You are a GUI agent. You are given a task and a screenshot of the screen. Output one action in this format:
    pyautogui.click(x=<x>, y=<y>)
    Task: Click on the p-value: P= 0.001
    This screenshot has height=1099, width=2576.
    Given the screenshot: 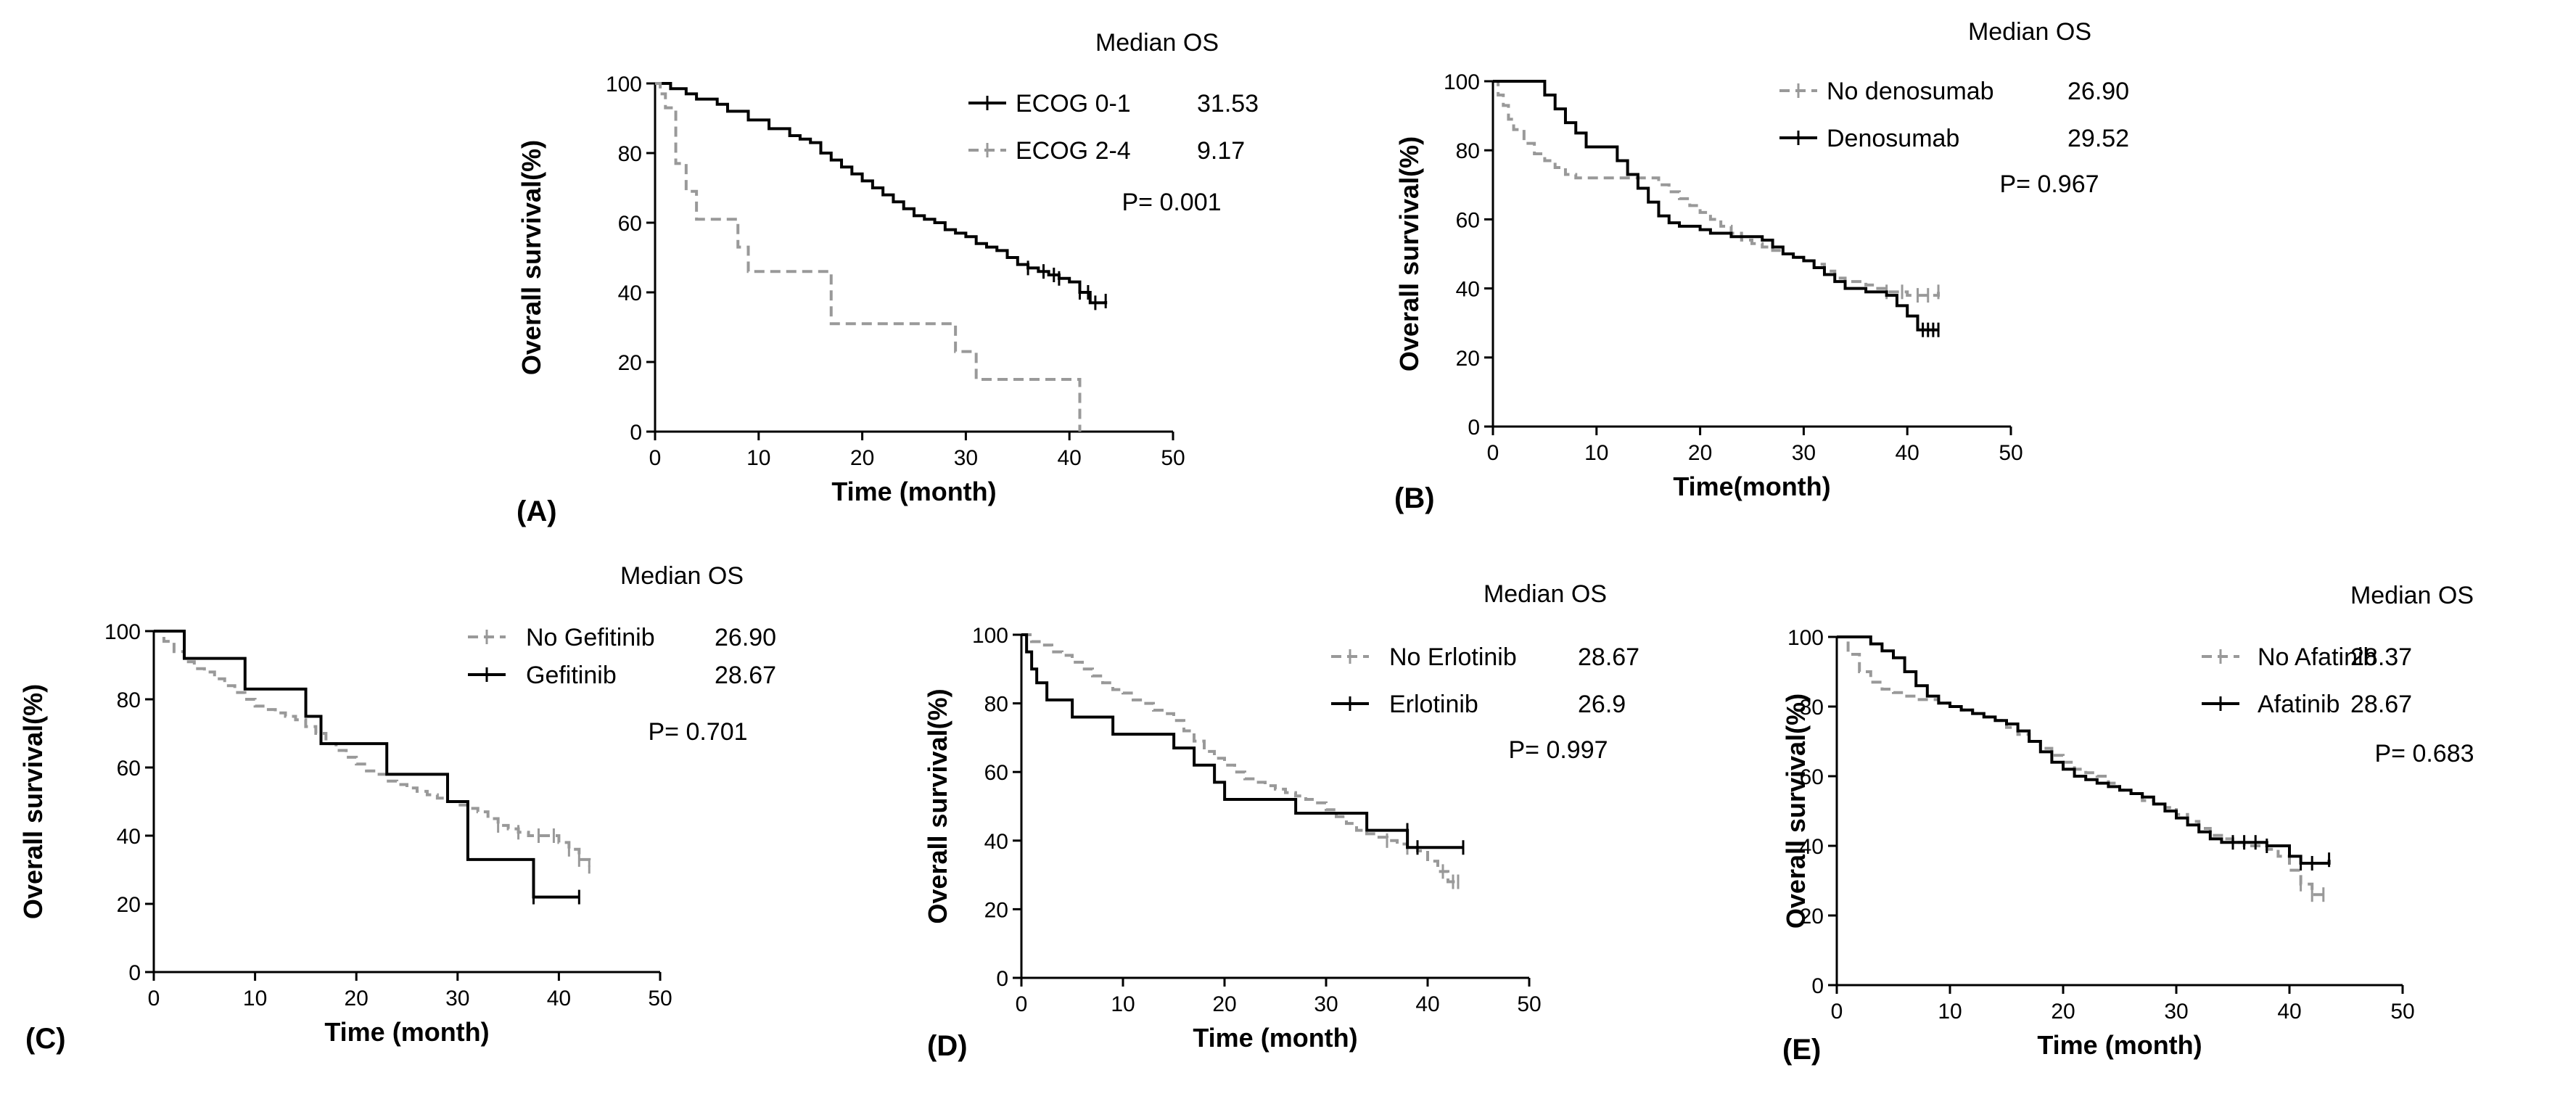 What is the action you would take?
    pyautogui.click(x=1171, y=203)
    